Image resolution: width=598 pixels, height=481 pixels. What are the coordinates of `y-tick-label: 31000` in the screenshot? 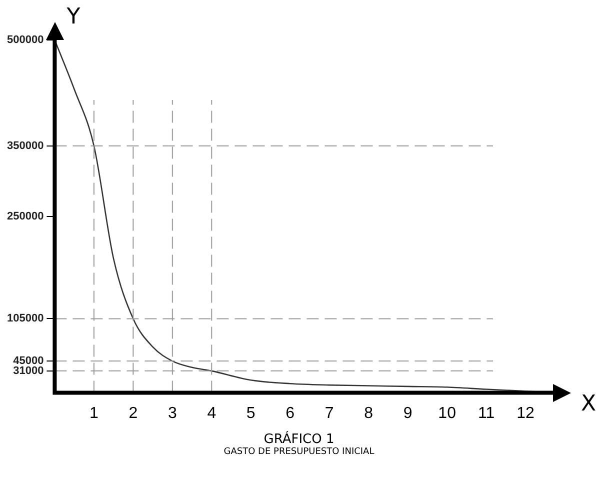 It's located at (28, 370).